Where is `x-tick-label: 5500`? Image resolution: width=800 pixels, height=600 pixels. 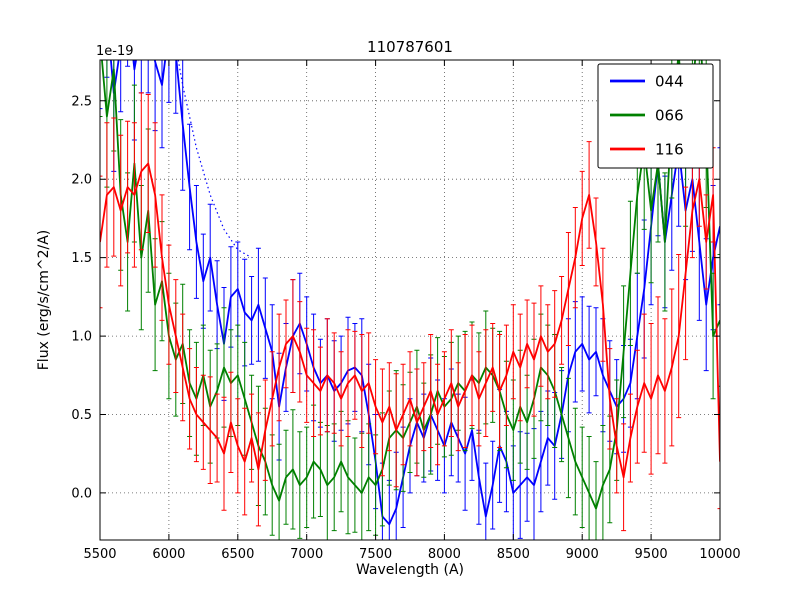
x-tick-label: 5500 is located at coordinates (99, 554).